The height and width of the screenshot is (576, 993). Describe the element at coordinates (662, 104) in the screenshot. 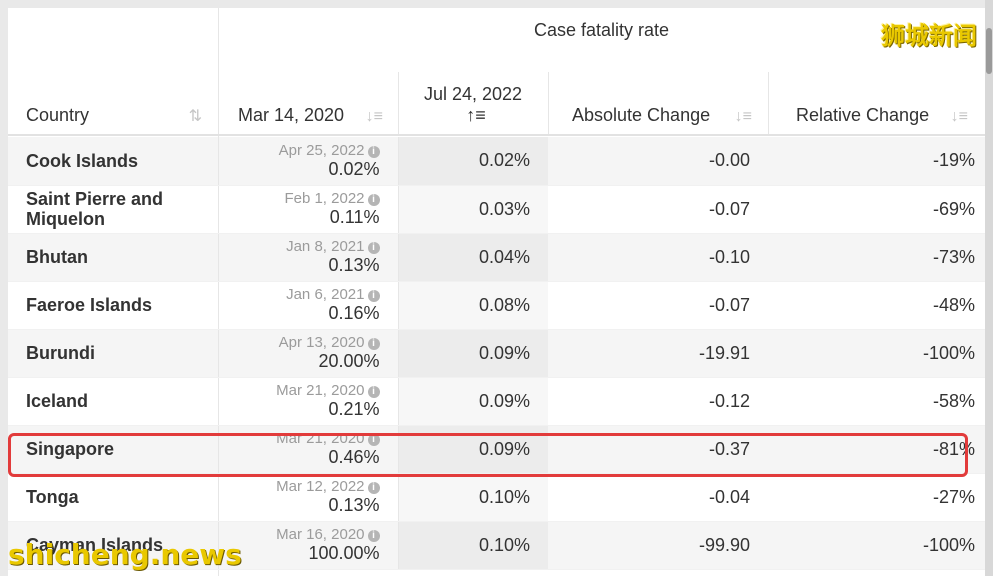

I see `column-header-absolute-change: Absolute Change ↓≡` at that location.